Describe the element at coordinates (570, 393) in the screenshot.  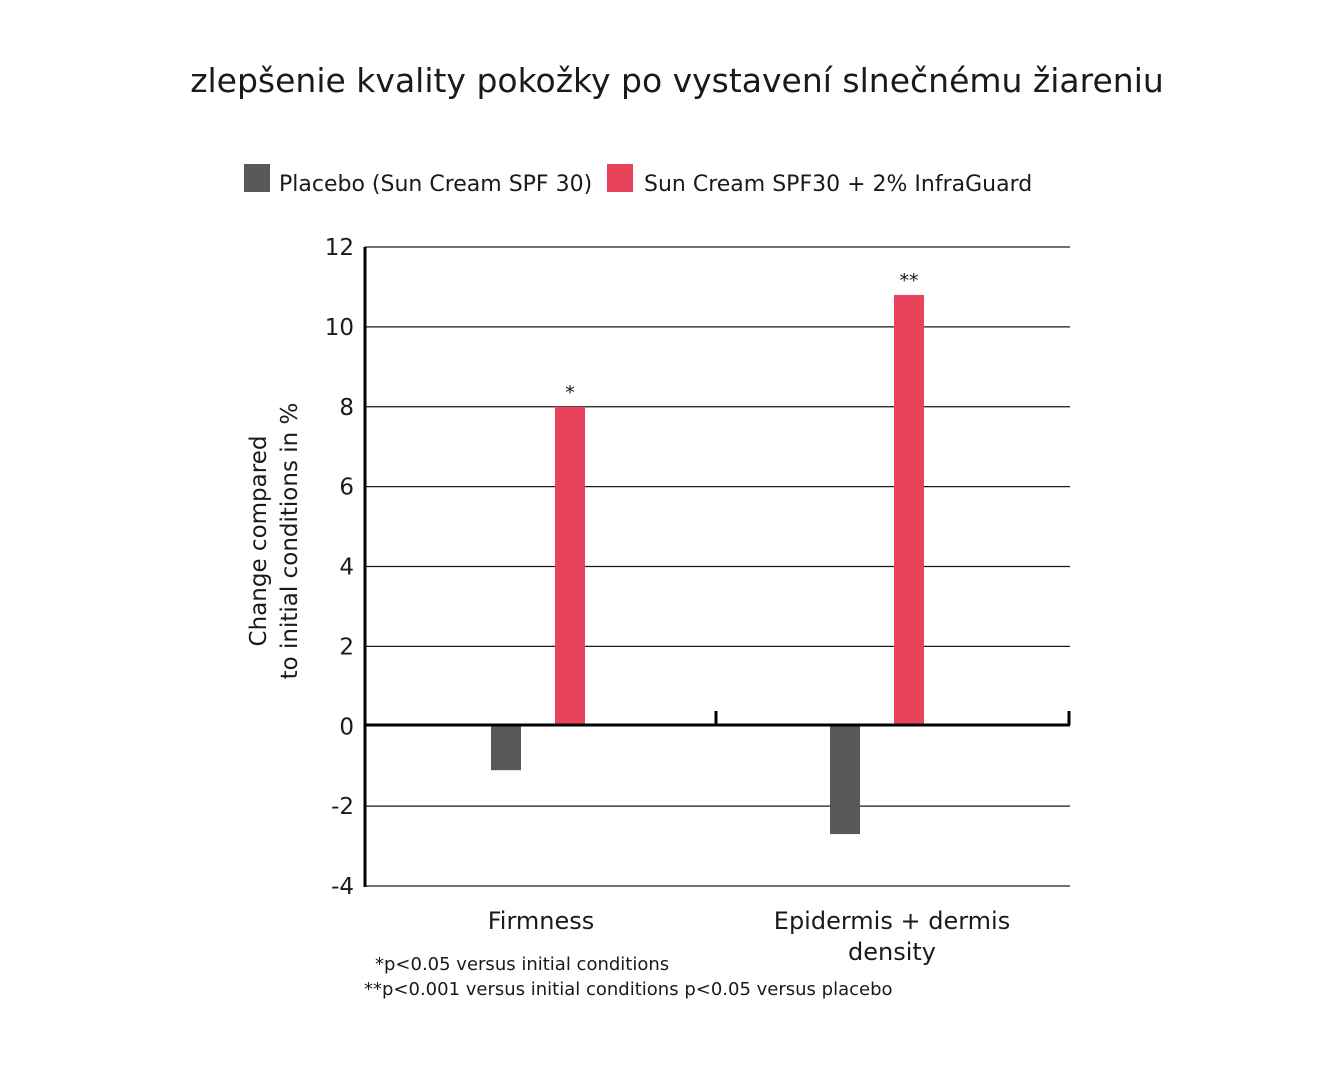
I see `bar-annotation: *` at that location.